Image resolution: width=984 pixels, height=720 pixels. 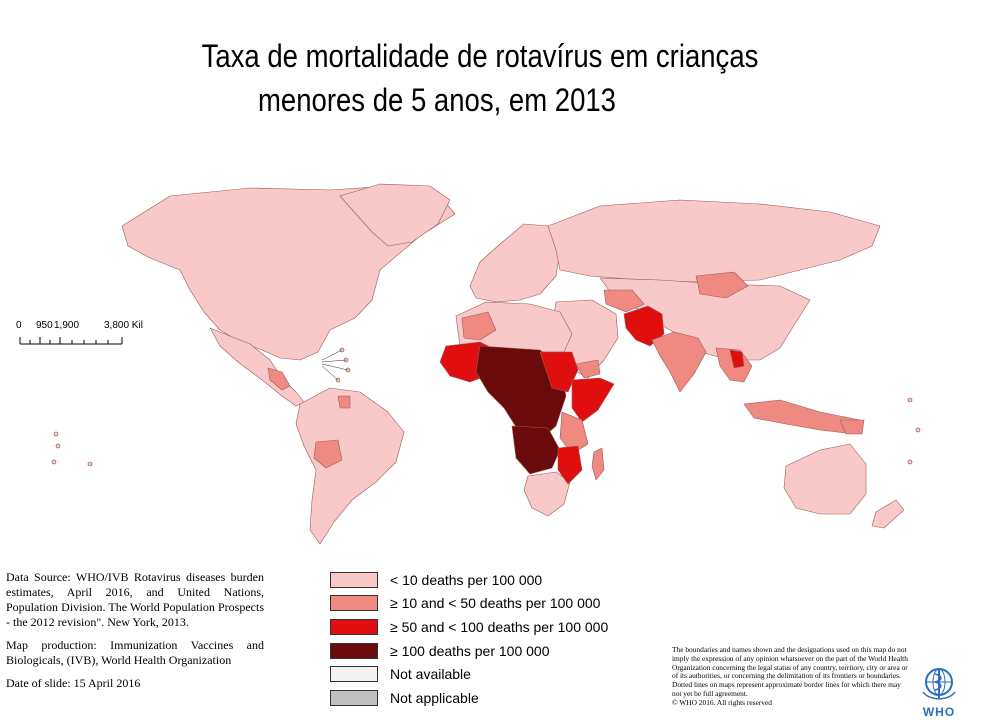 What do you see at coordinates (86, 335) in the screenshot?
I see `scale-bar: 0 950 1,900 3,800 Kil` at bounding box center [86, 335].